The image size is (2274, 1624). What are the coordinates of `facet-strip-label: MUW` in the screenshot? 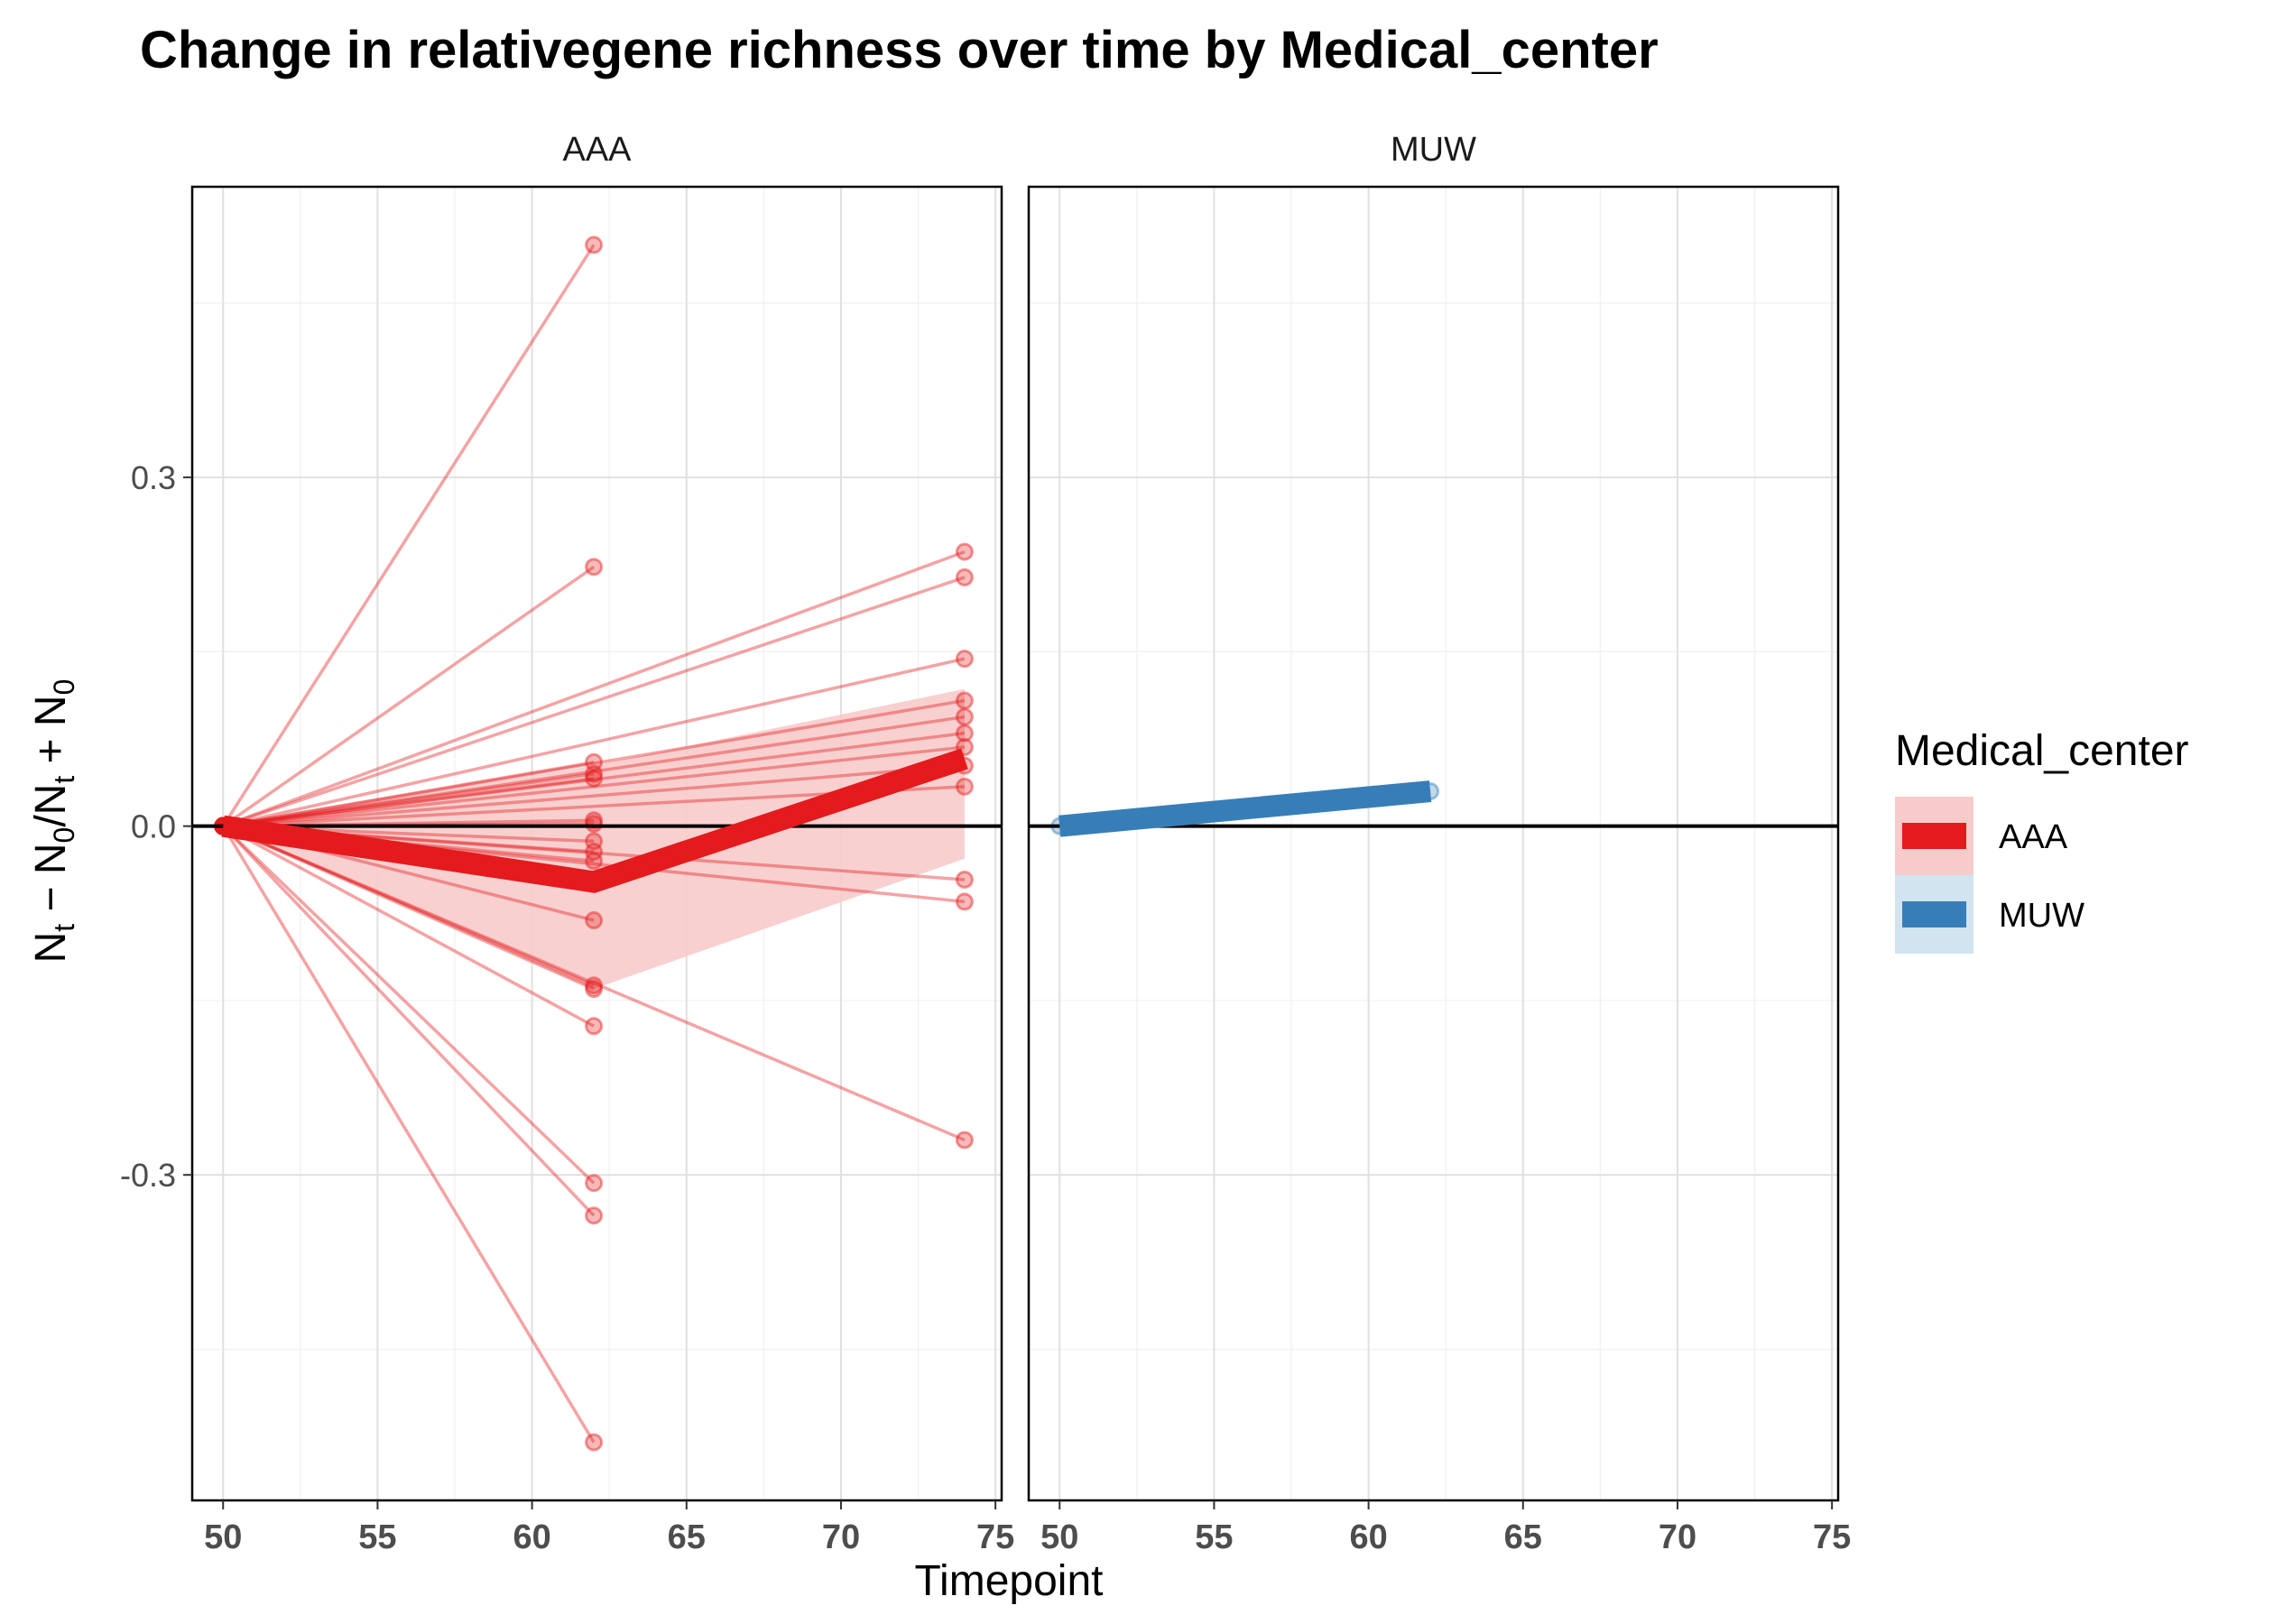 It's located at (1434, 150).